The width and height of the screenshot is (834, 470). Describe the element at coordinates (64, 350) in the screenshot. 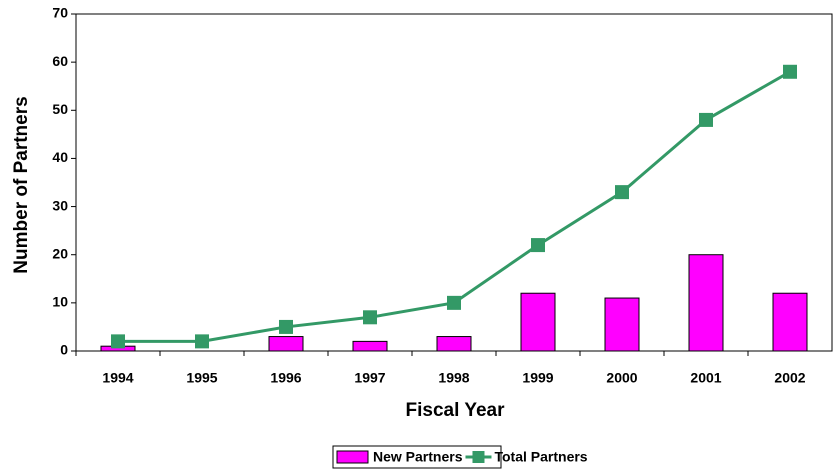

I see `y-tick-label: 0` at that location.